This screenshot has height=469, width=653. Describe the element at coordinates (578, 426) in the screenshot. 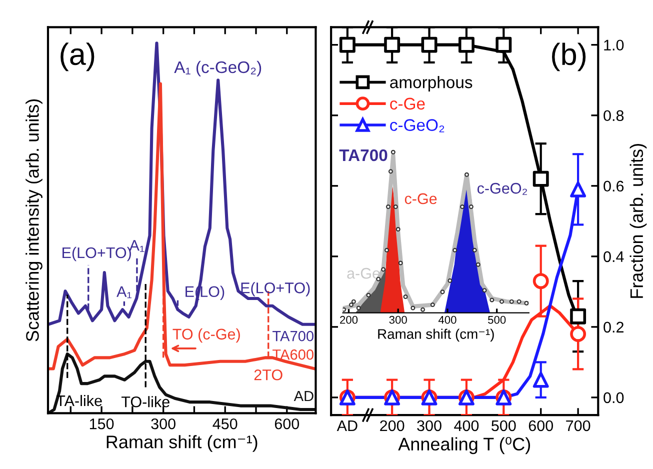

I see `x-tick-label: 700` at that location.